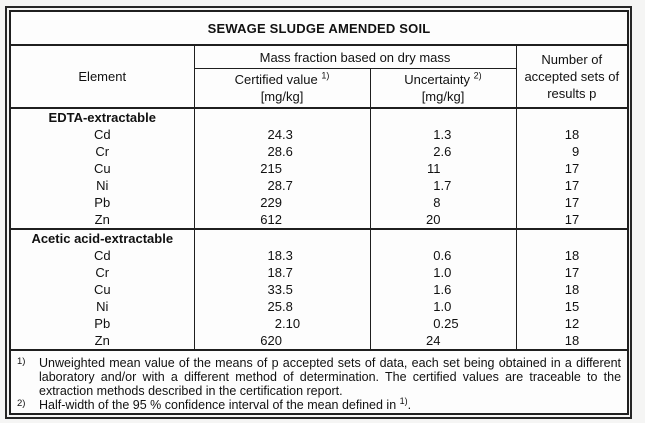 The width and height of the screenshot is (645, 423). I want to click on table-row: Cu 33.5 1.6 18, so click(319, 289).